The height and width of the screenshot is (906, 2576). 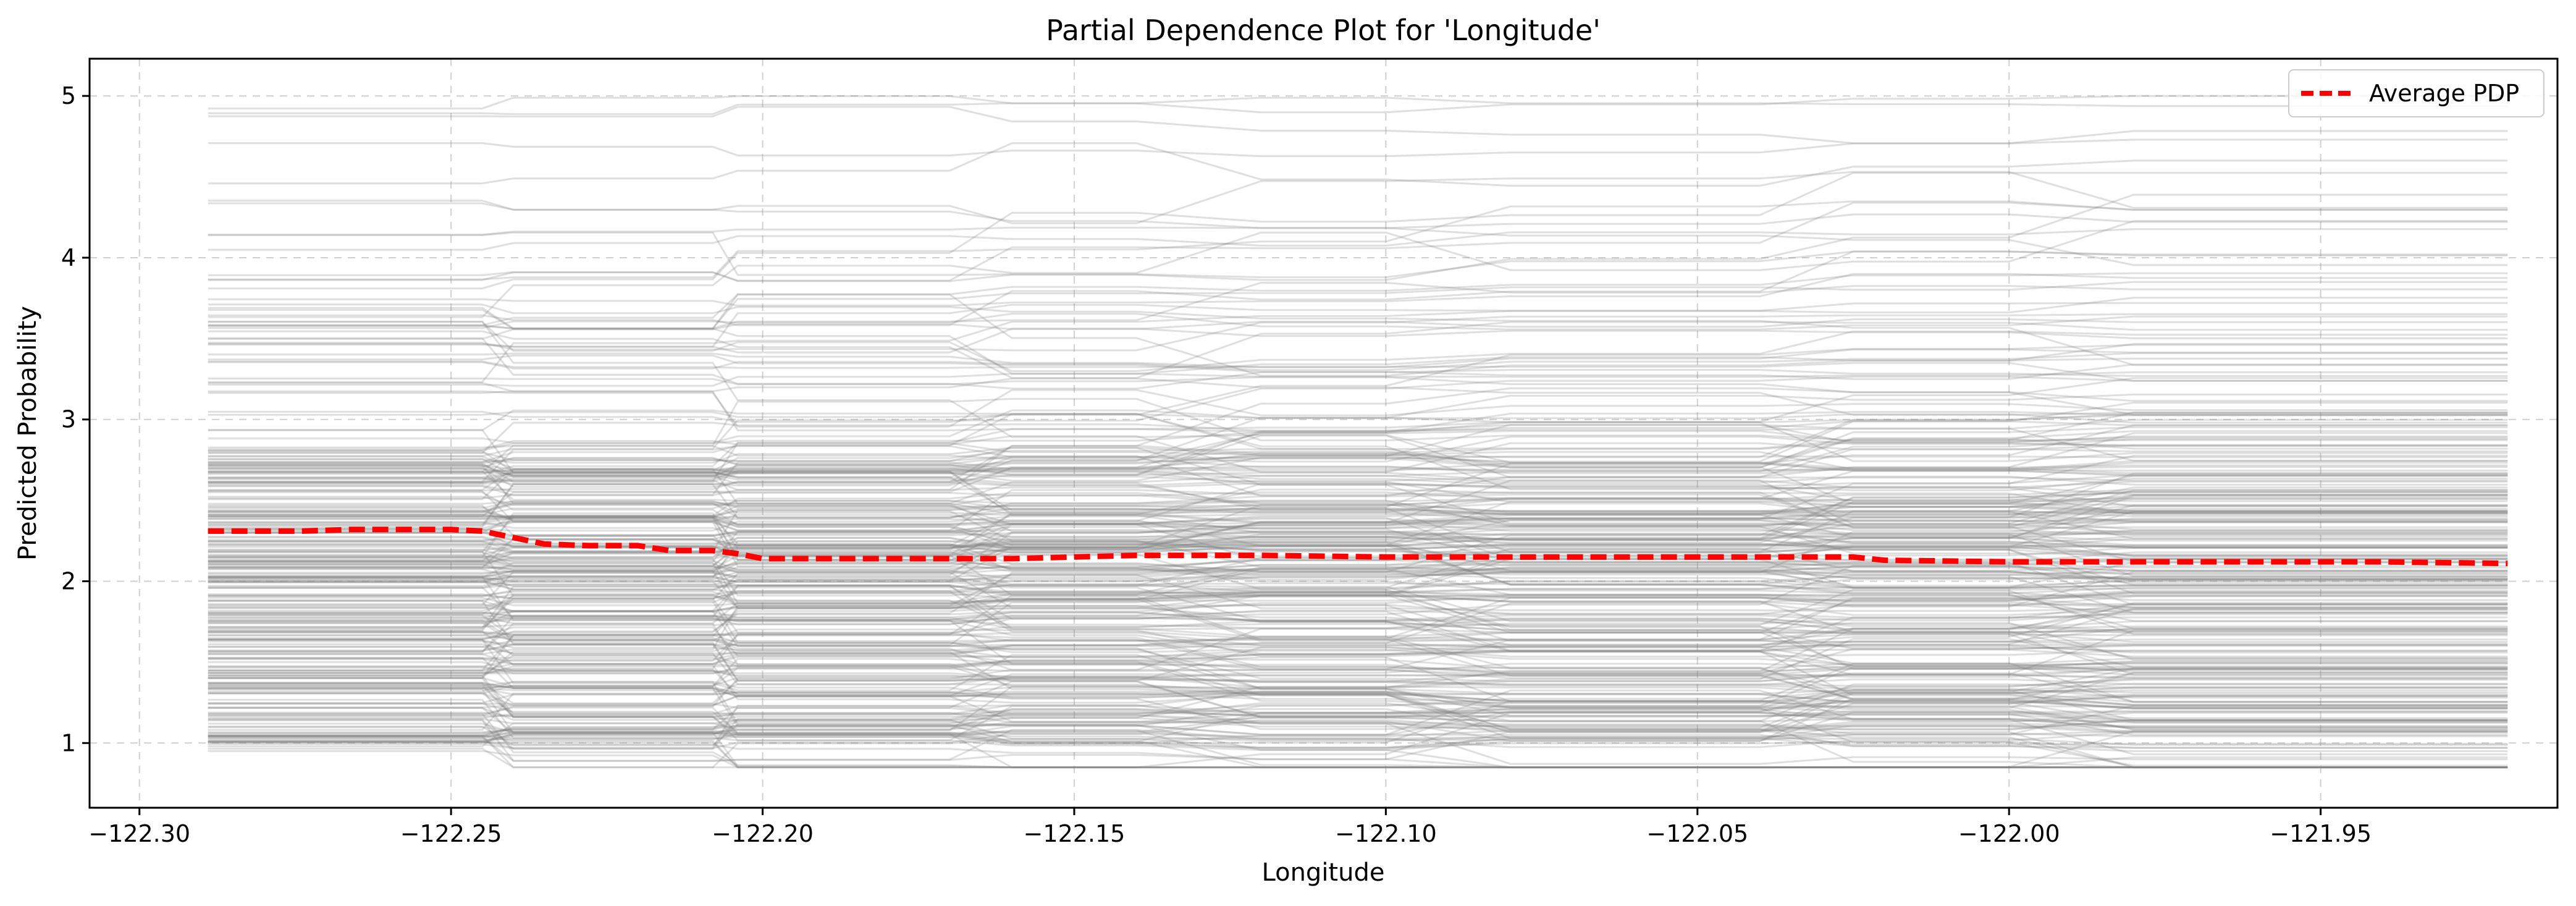 I want to click on legend: Average PDP, so click(x=2416, y=93).